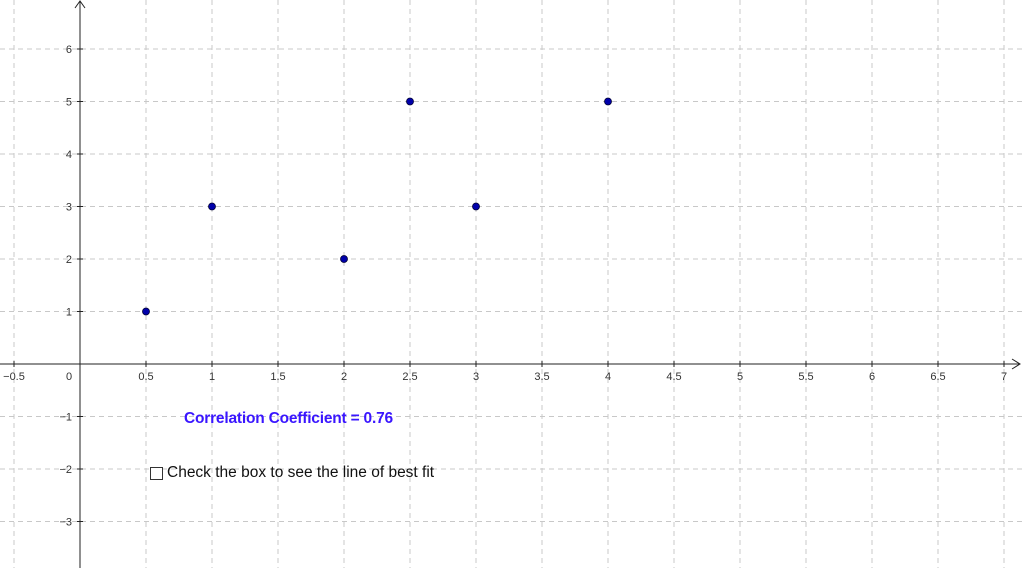 The image size is (1024, 568). I want to click on x-tick-label: 7, so click(1004, 377).